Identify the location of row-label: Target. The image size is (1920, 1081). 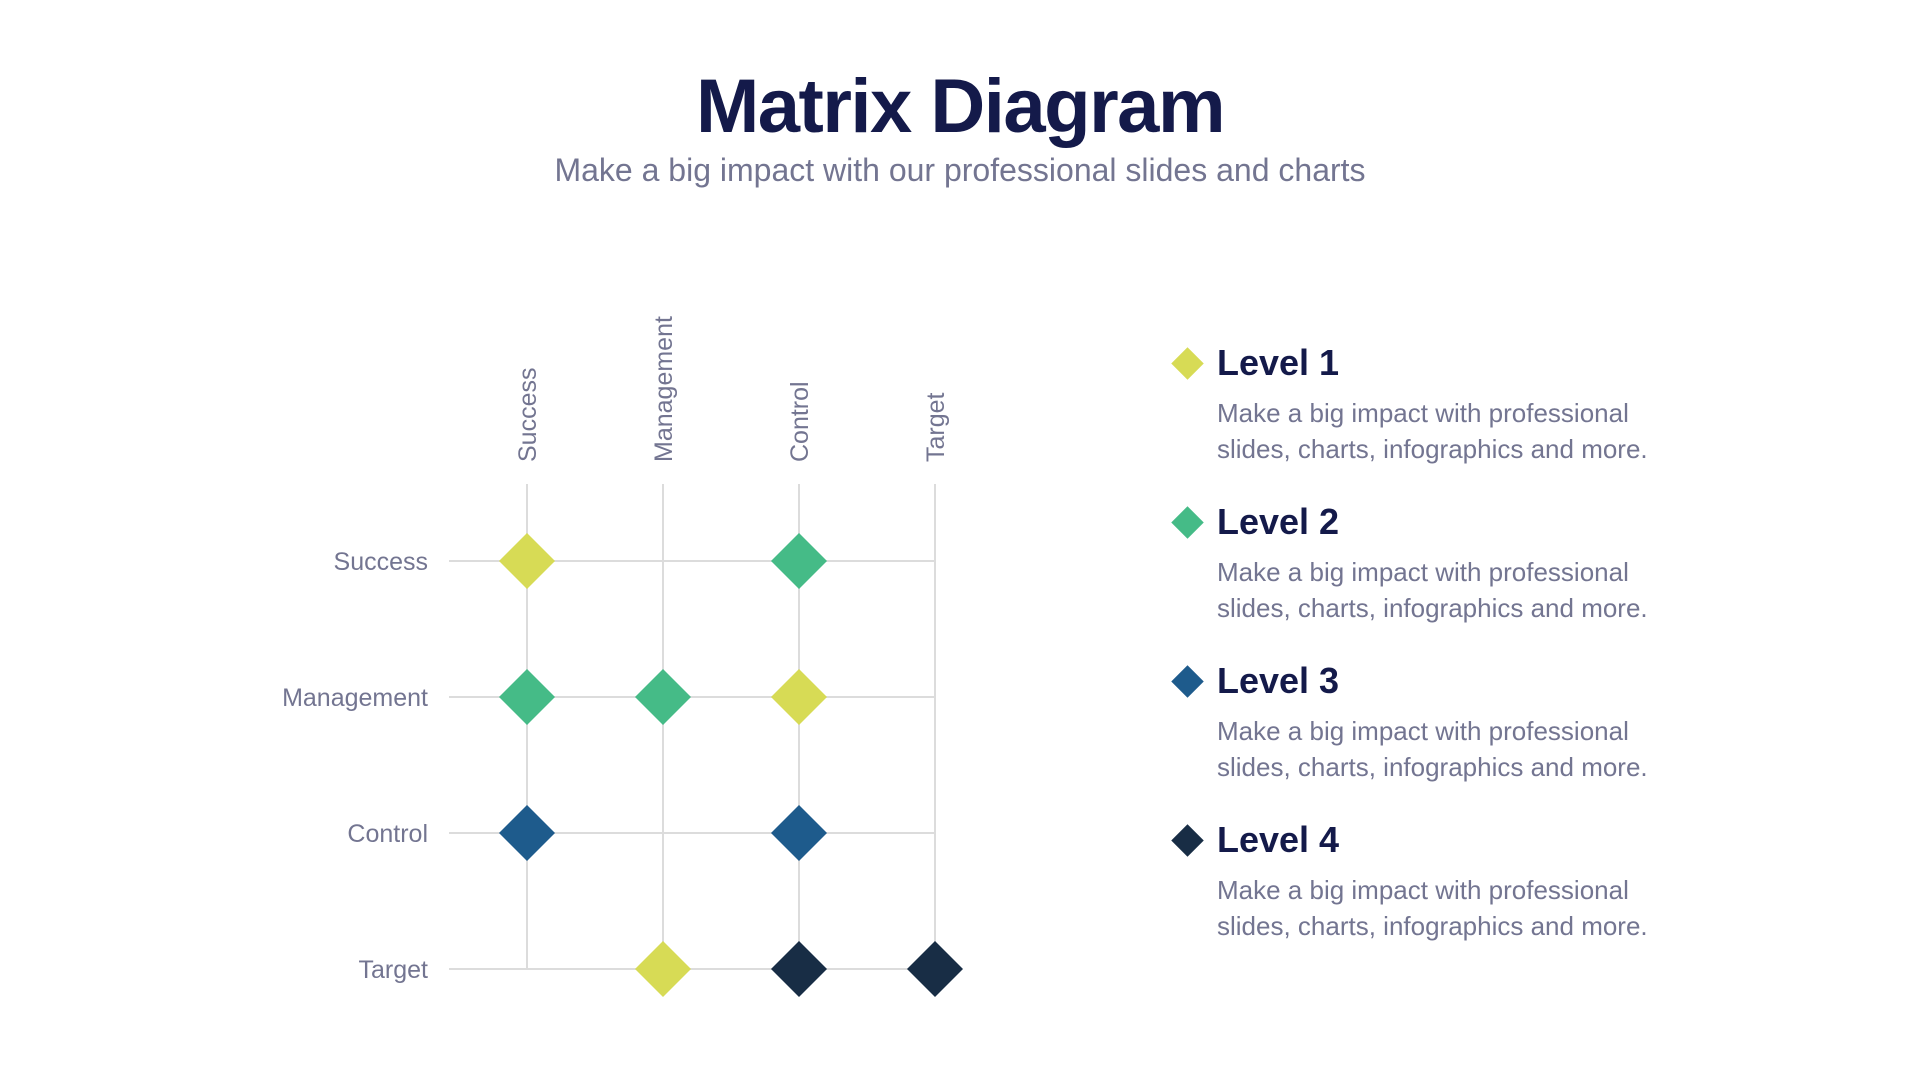
(394, 970).